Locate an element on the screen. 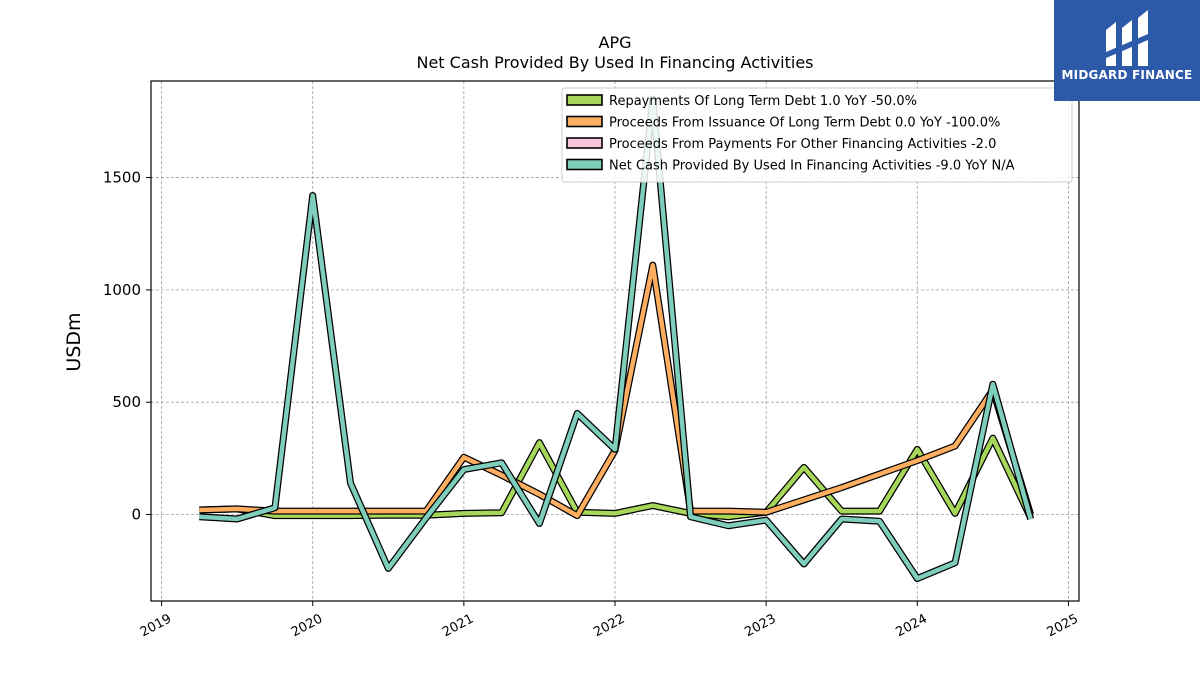 Image resolution: width=1200 pixels, height=675 pixels. y-axis-label: USDm is located at coordinates (74, 341).